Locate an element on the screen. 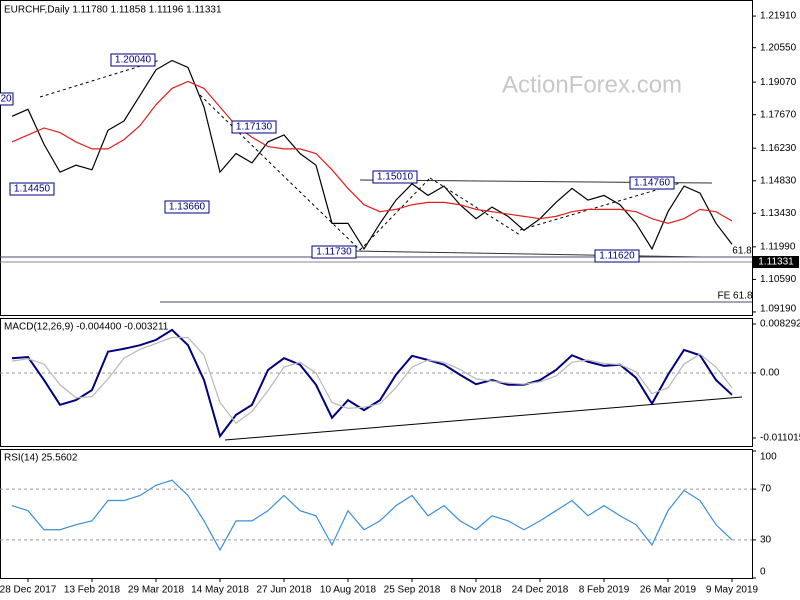 This screenshot has height=600, width=800. y-tick-label: 1.14830 is located at coordinates (778, 180).